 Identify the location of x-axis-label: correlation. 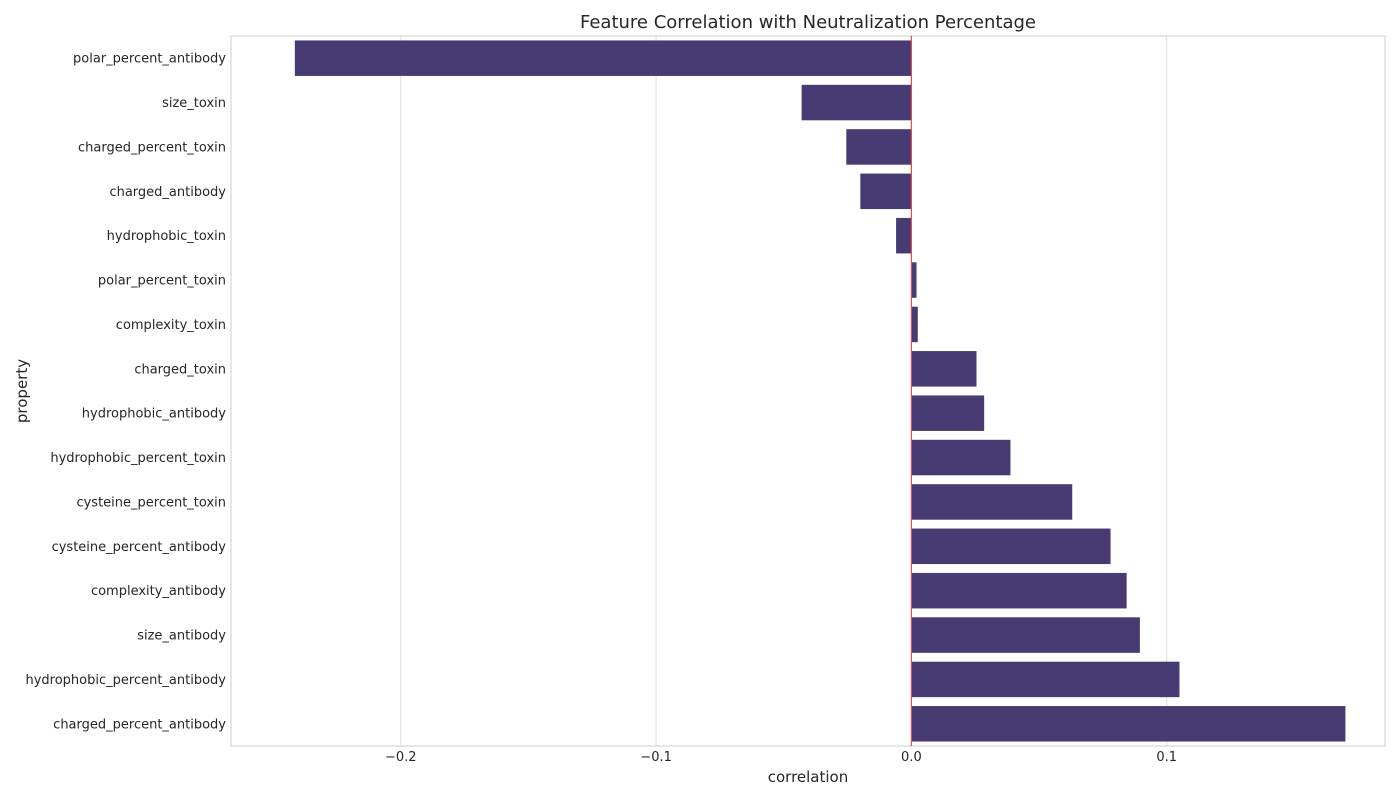
(808, 777).